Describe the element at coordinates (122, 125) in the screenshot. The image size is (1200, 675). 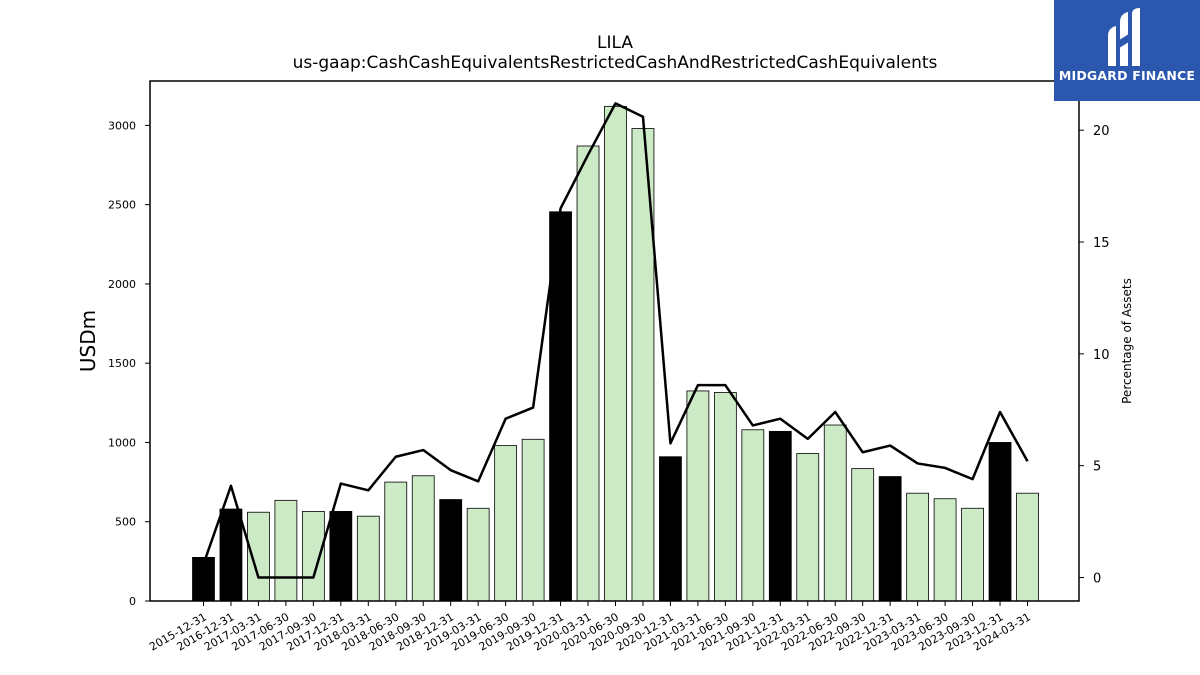
I see `y-tick-label: 3000` at that location.